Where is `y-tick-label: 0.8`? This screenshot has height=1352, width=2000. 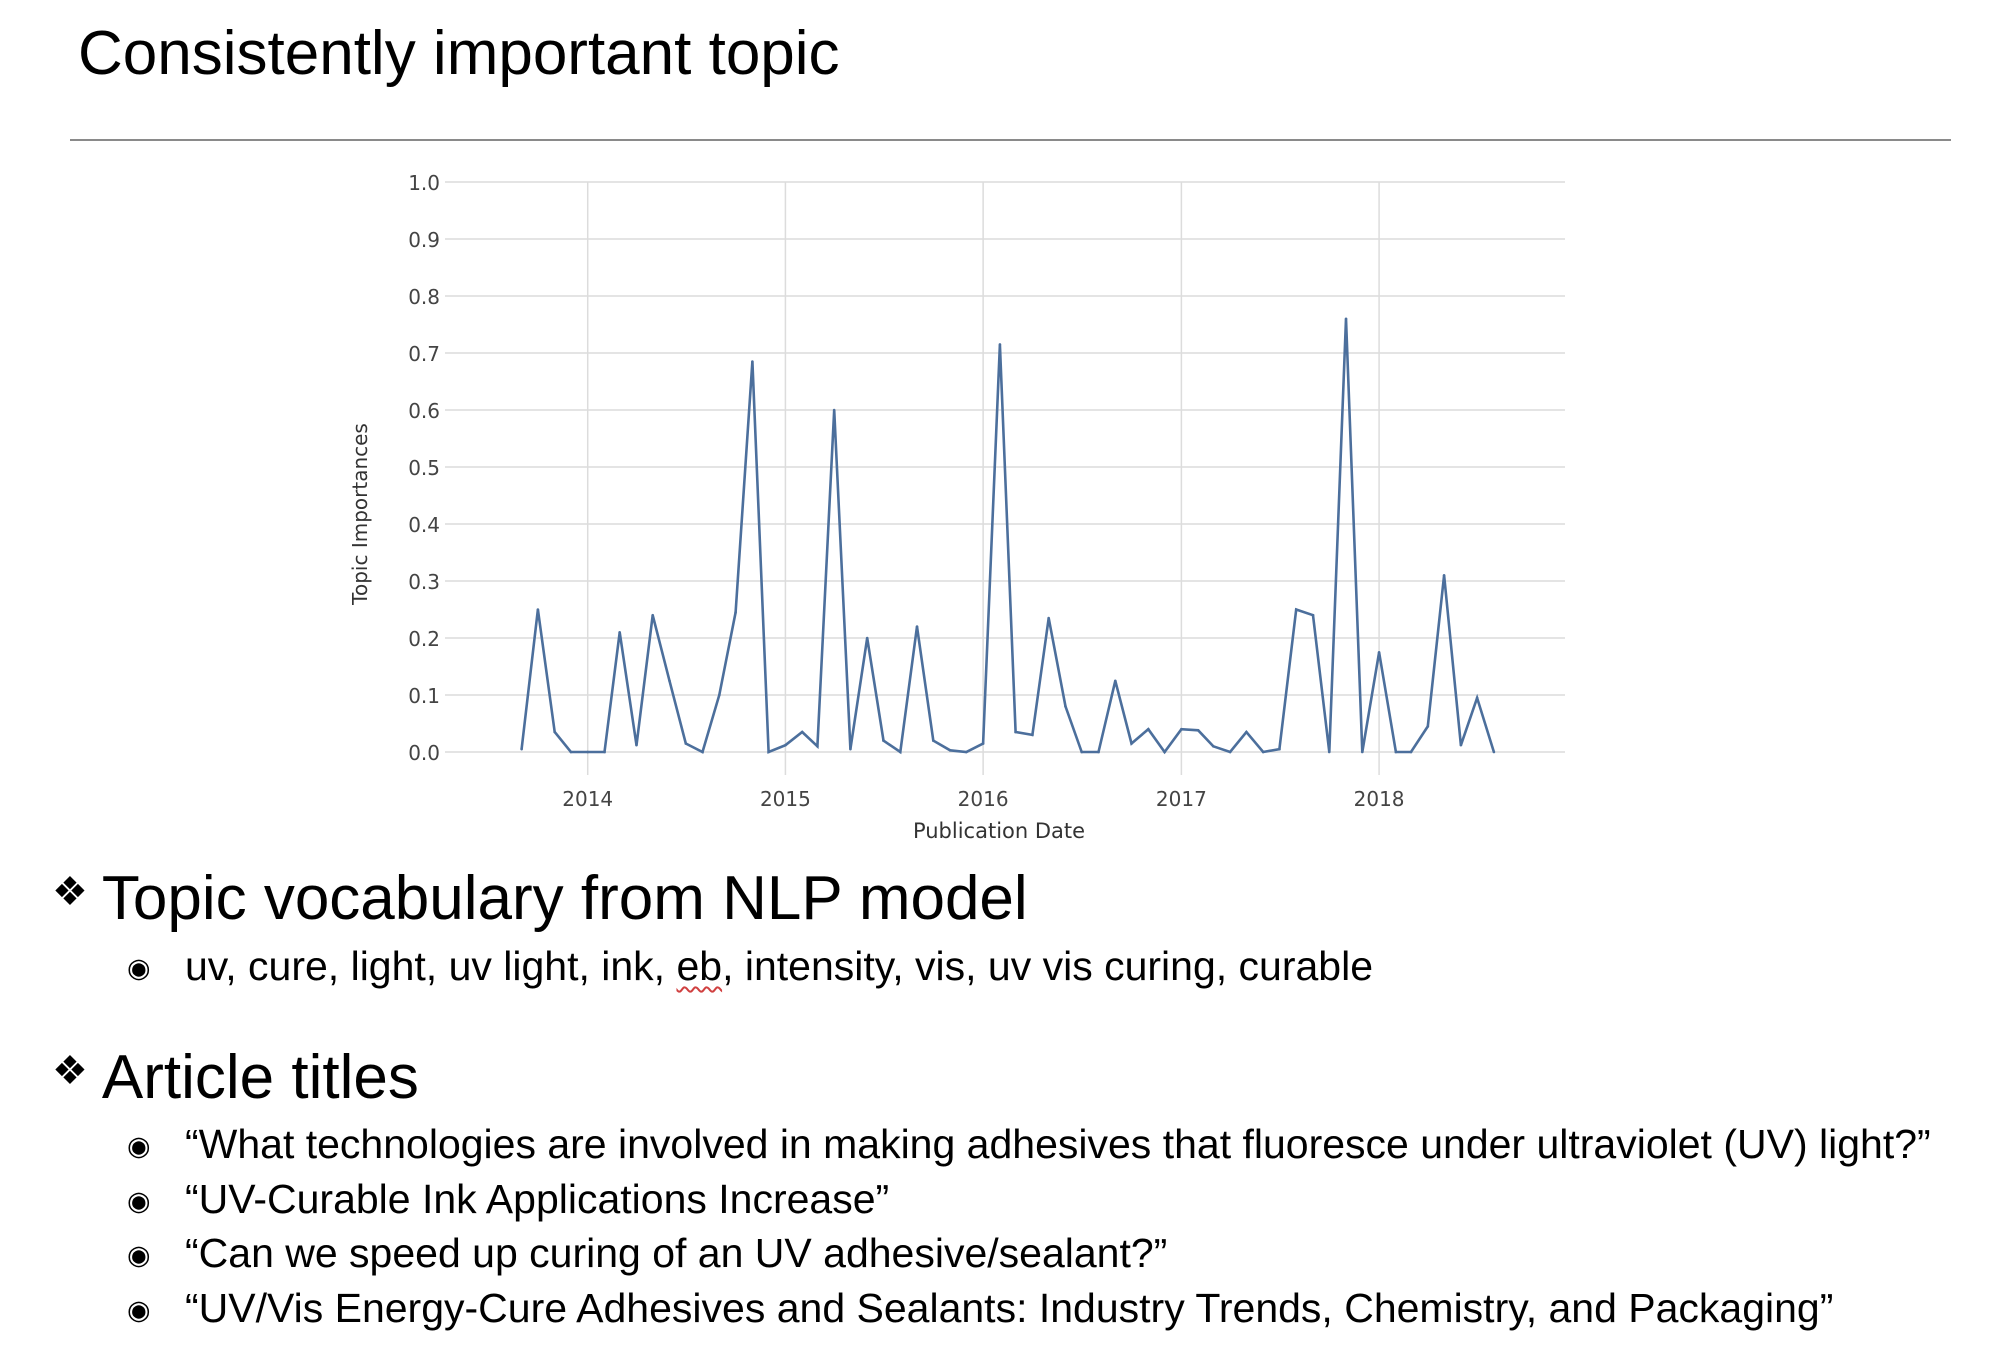
y-tick-label: 0.8 is located at coordinates (424, 297).